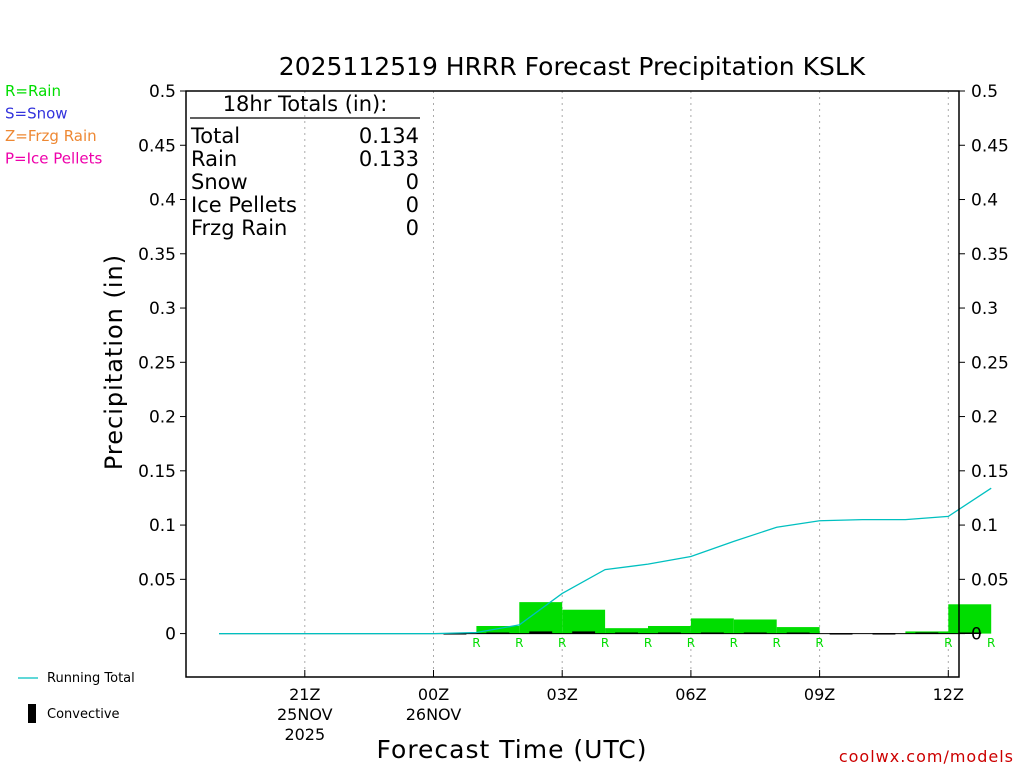 The width and height of the screenshot is (1024, 768). What do you see at coordinates (76, 697) in the screenshot?
I see `bottom-legend: Running Total Convective` at bounding box center [76, 697].